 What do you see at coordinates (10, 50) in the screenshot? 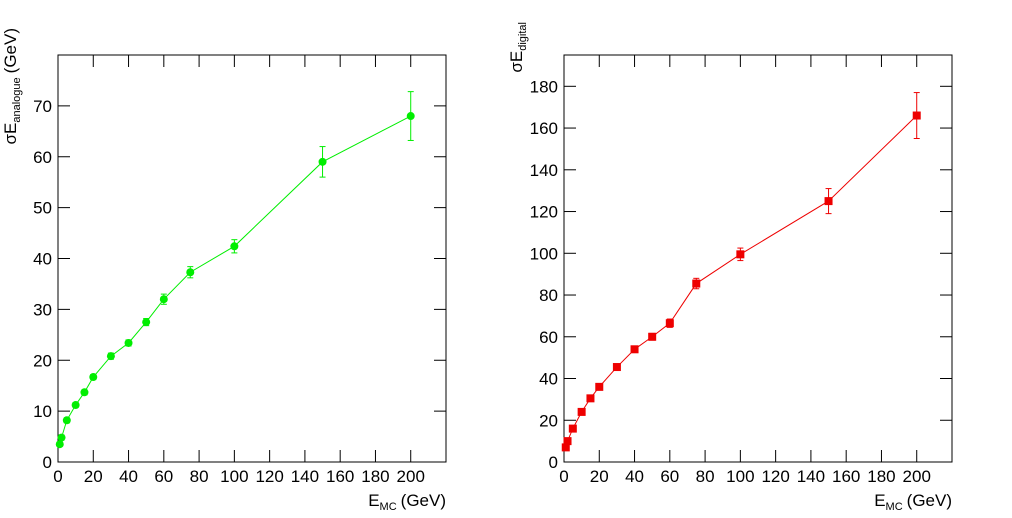
I see `y-label-unit: (GeV)` at bounding box center [10, 50].